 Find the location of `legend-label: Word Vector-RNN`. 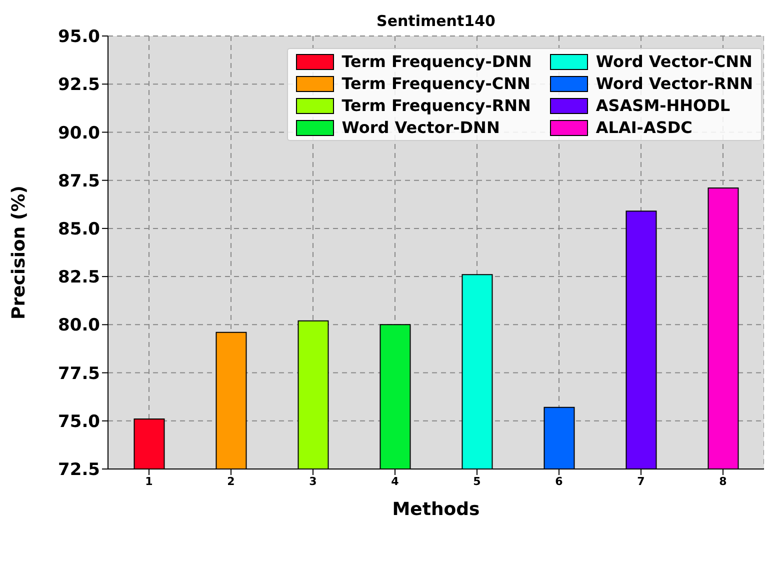

legend-label: Word Vector-RNN is located at coordinates (674, 83).